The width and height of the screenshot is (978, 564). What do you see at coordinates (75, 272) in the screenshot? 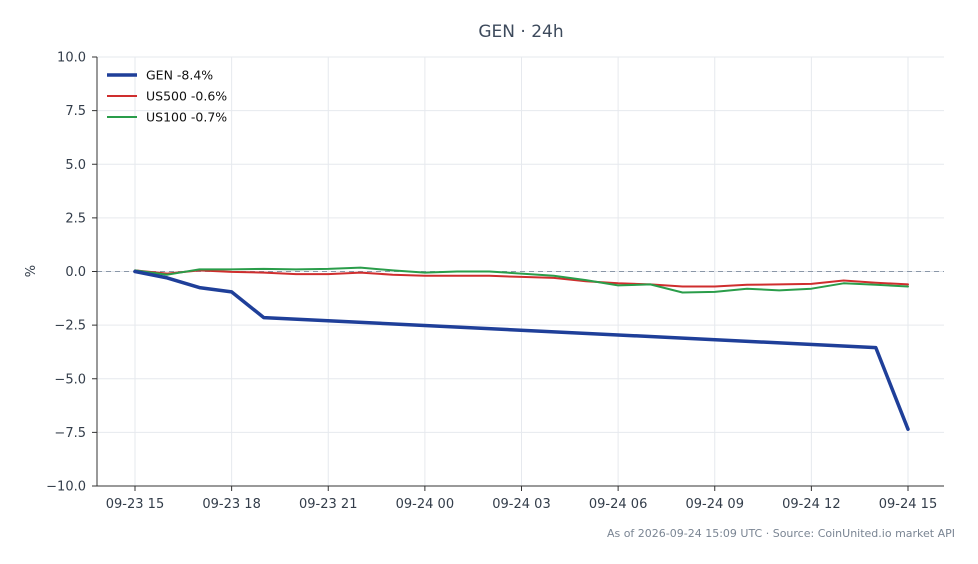
I see `y-tick-label: 0.0` at bounding box center [75, 272].